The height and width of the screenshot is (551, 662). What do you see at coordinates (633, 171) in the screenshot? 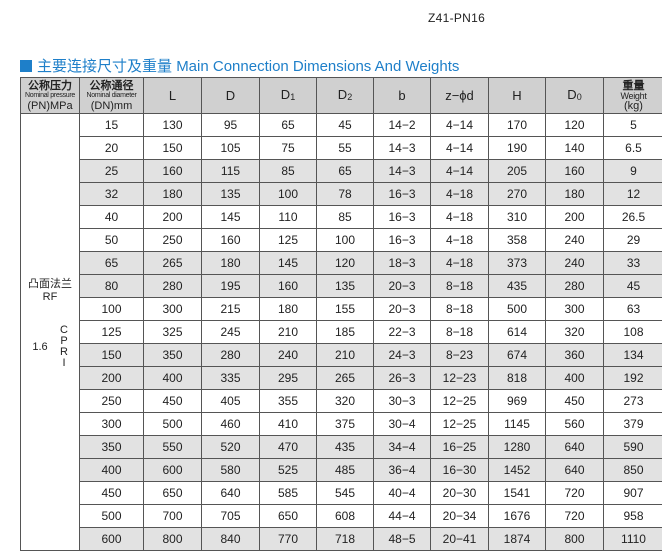
I see `table-cell: 9` at bounding box center [633, 171].